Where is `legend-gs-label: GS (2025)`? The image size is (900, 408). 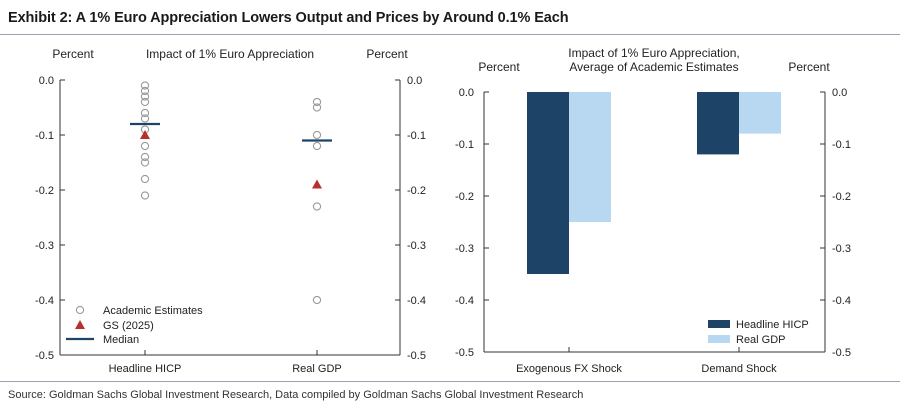
legend-gs-label: GS (2025) is located at coordinates (128, 326).